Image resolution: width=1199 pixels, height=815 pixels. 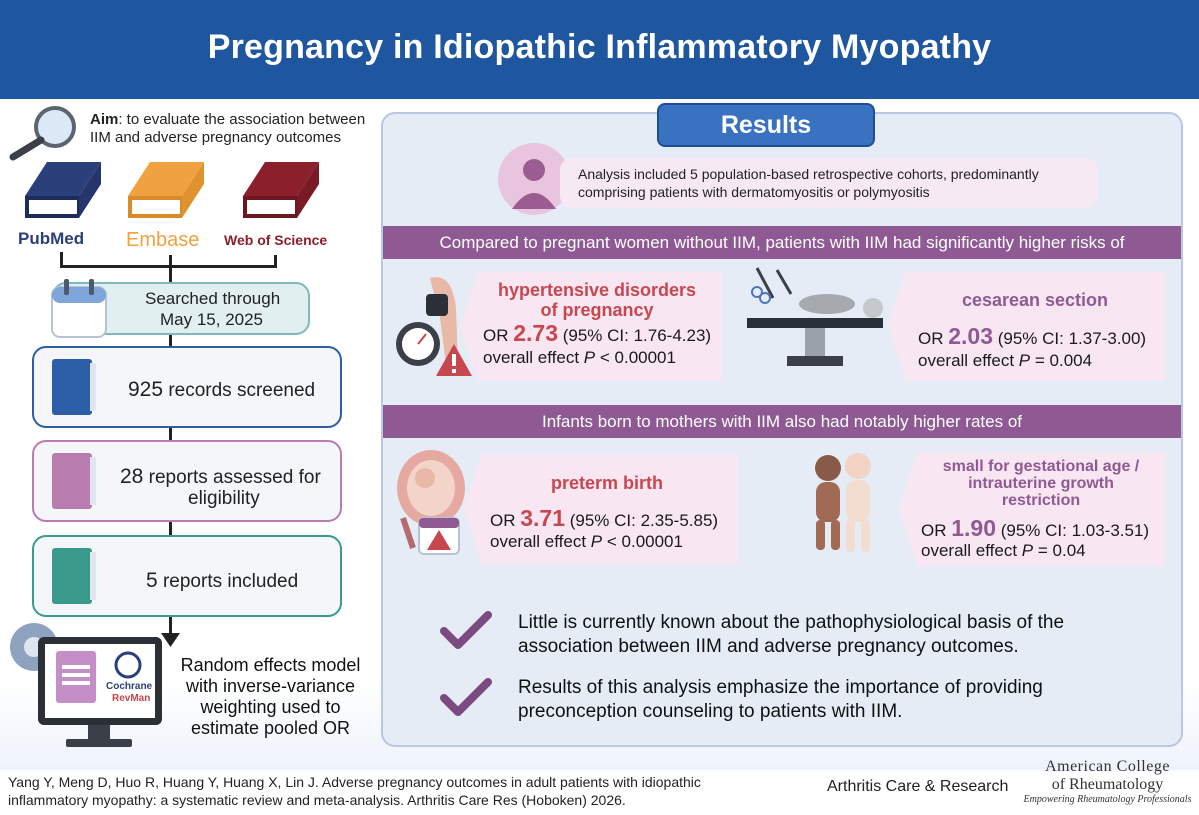 What do you see at coordinates (1032, 337) in the screenshot?
I see `outcome-or: OR 2.03 (95% CI: 1.37-3.00)` at bounding box center [1032, 337].